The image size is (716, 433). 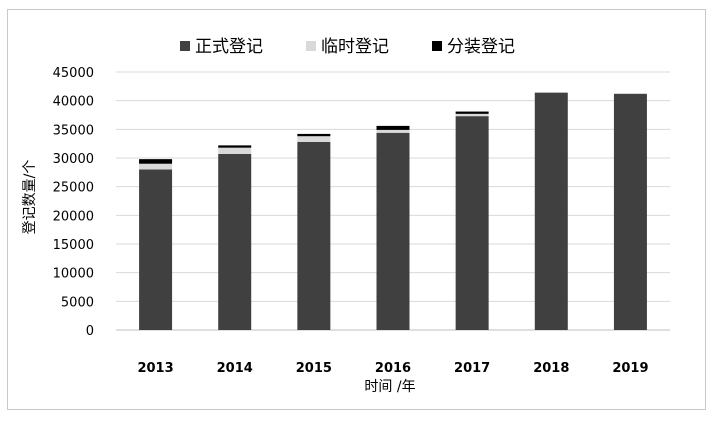 I want to click on x-tick-label: 2019, so click(x=630, y=368).